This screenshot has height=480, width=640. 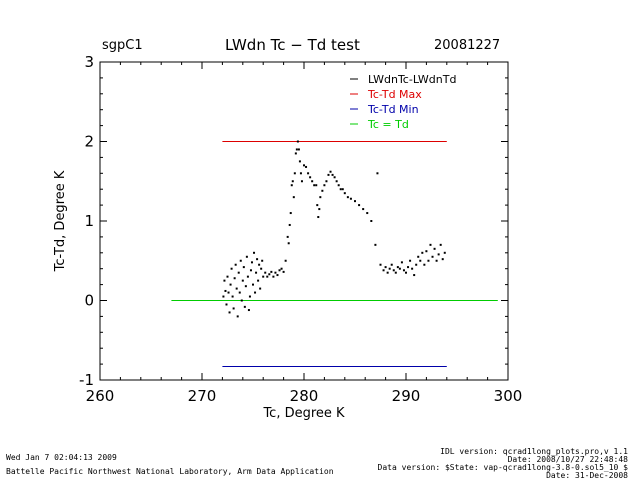 What do you see at coordinates (388, 124) in the screenshot?
I see `legend-label: Tc = Td` at bounding box center [388, 124].